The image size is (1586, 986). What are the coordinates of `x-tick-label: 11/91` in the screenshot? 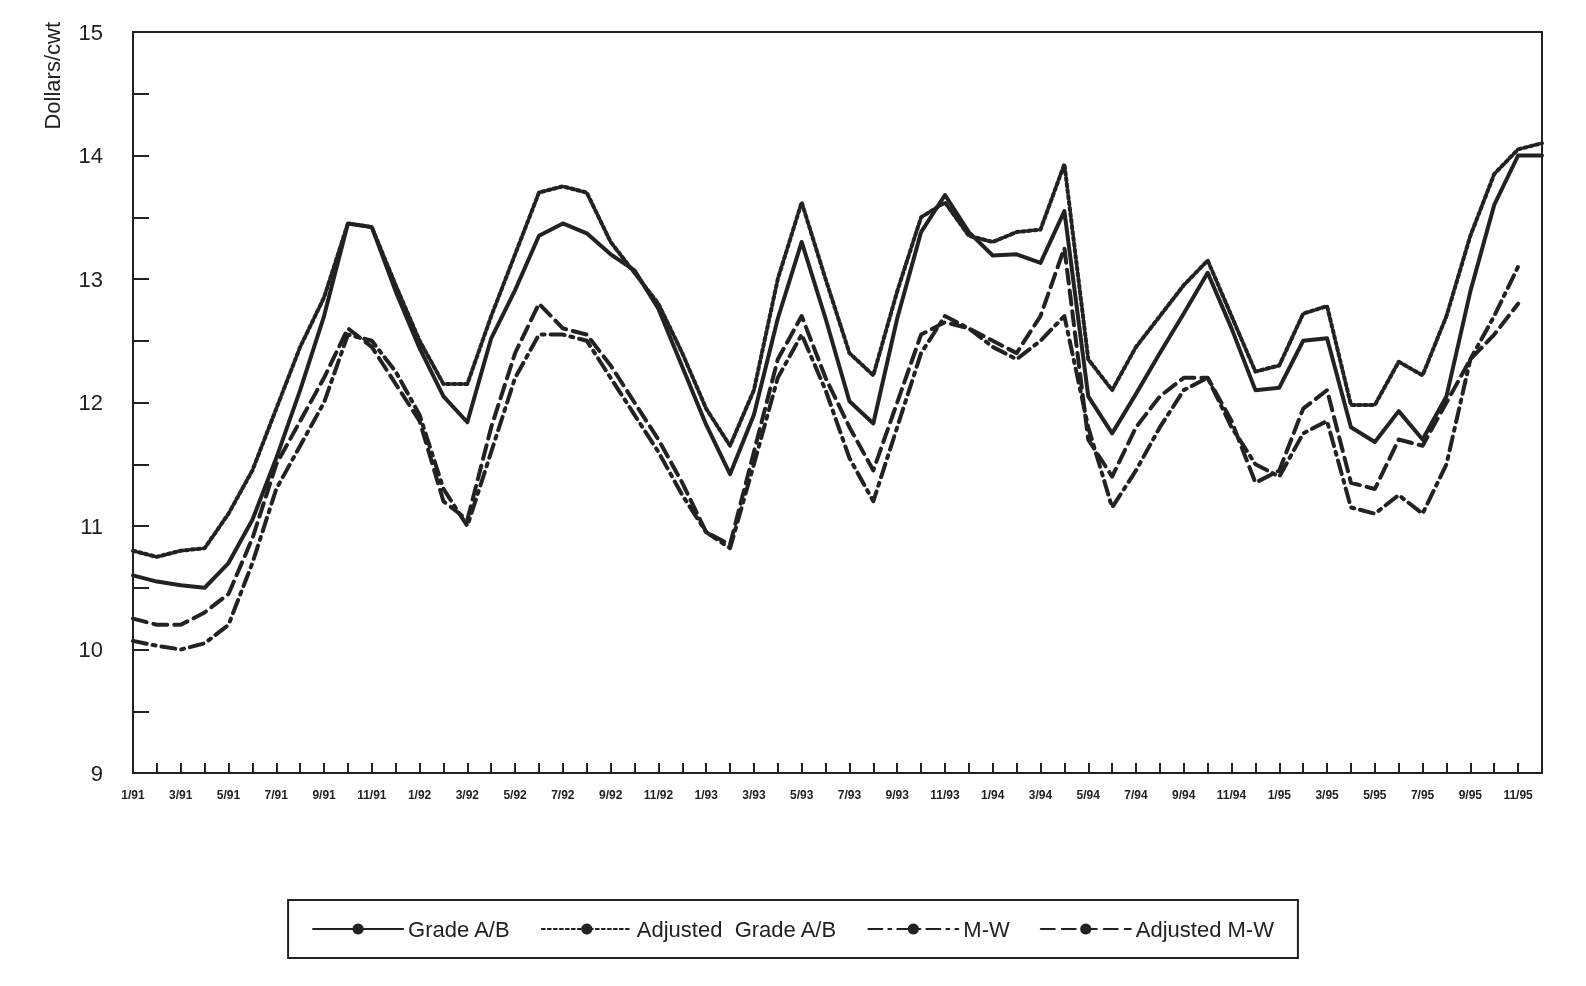 It's located at (372, 795).